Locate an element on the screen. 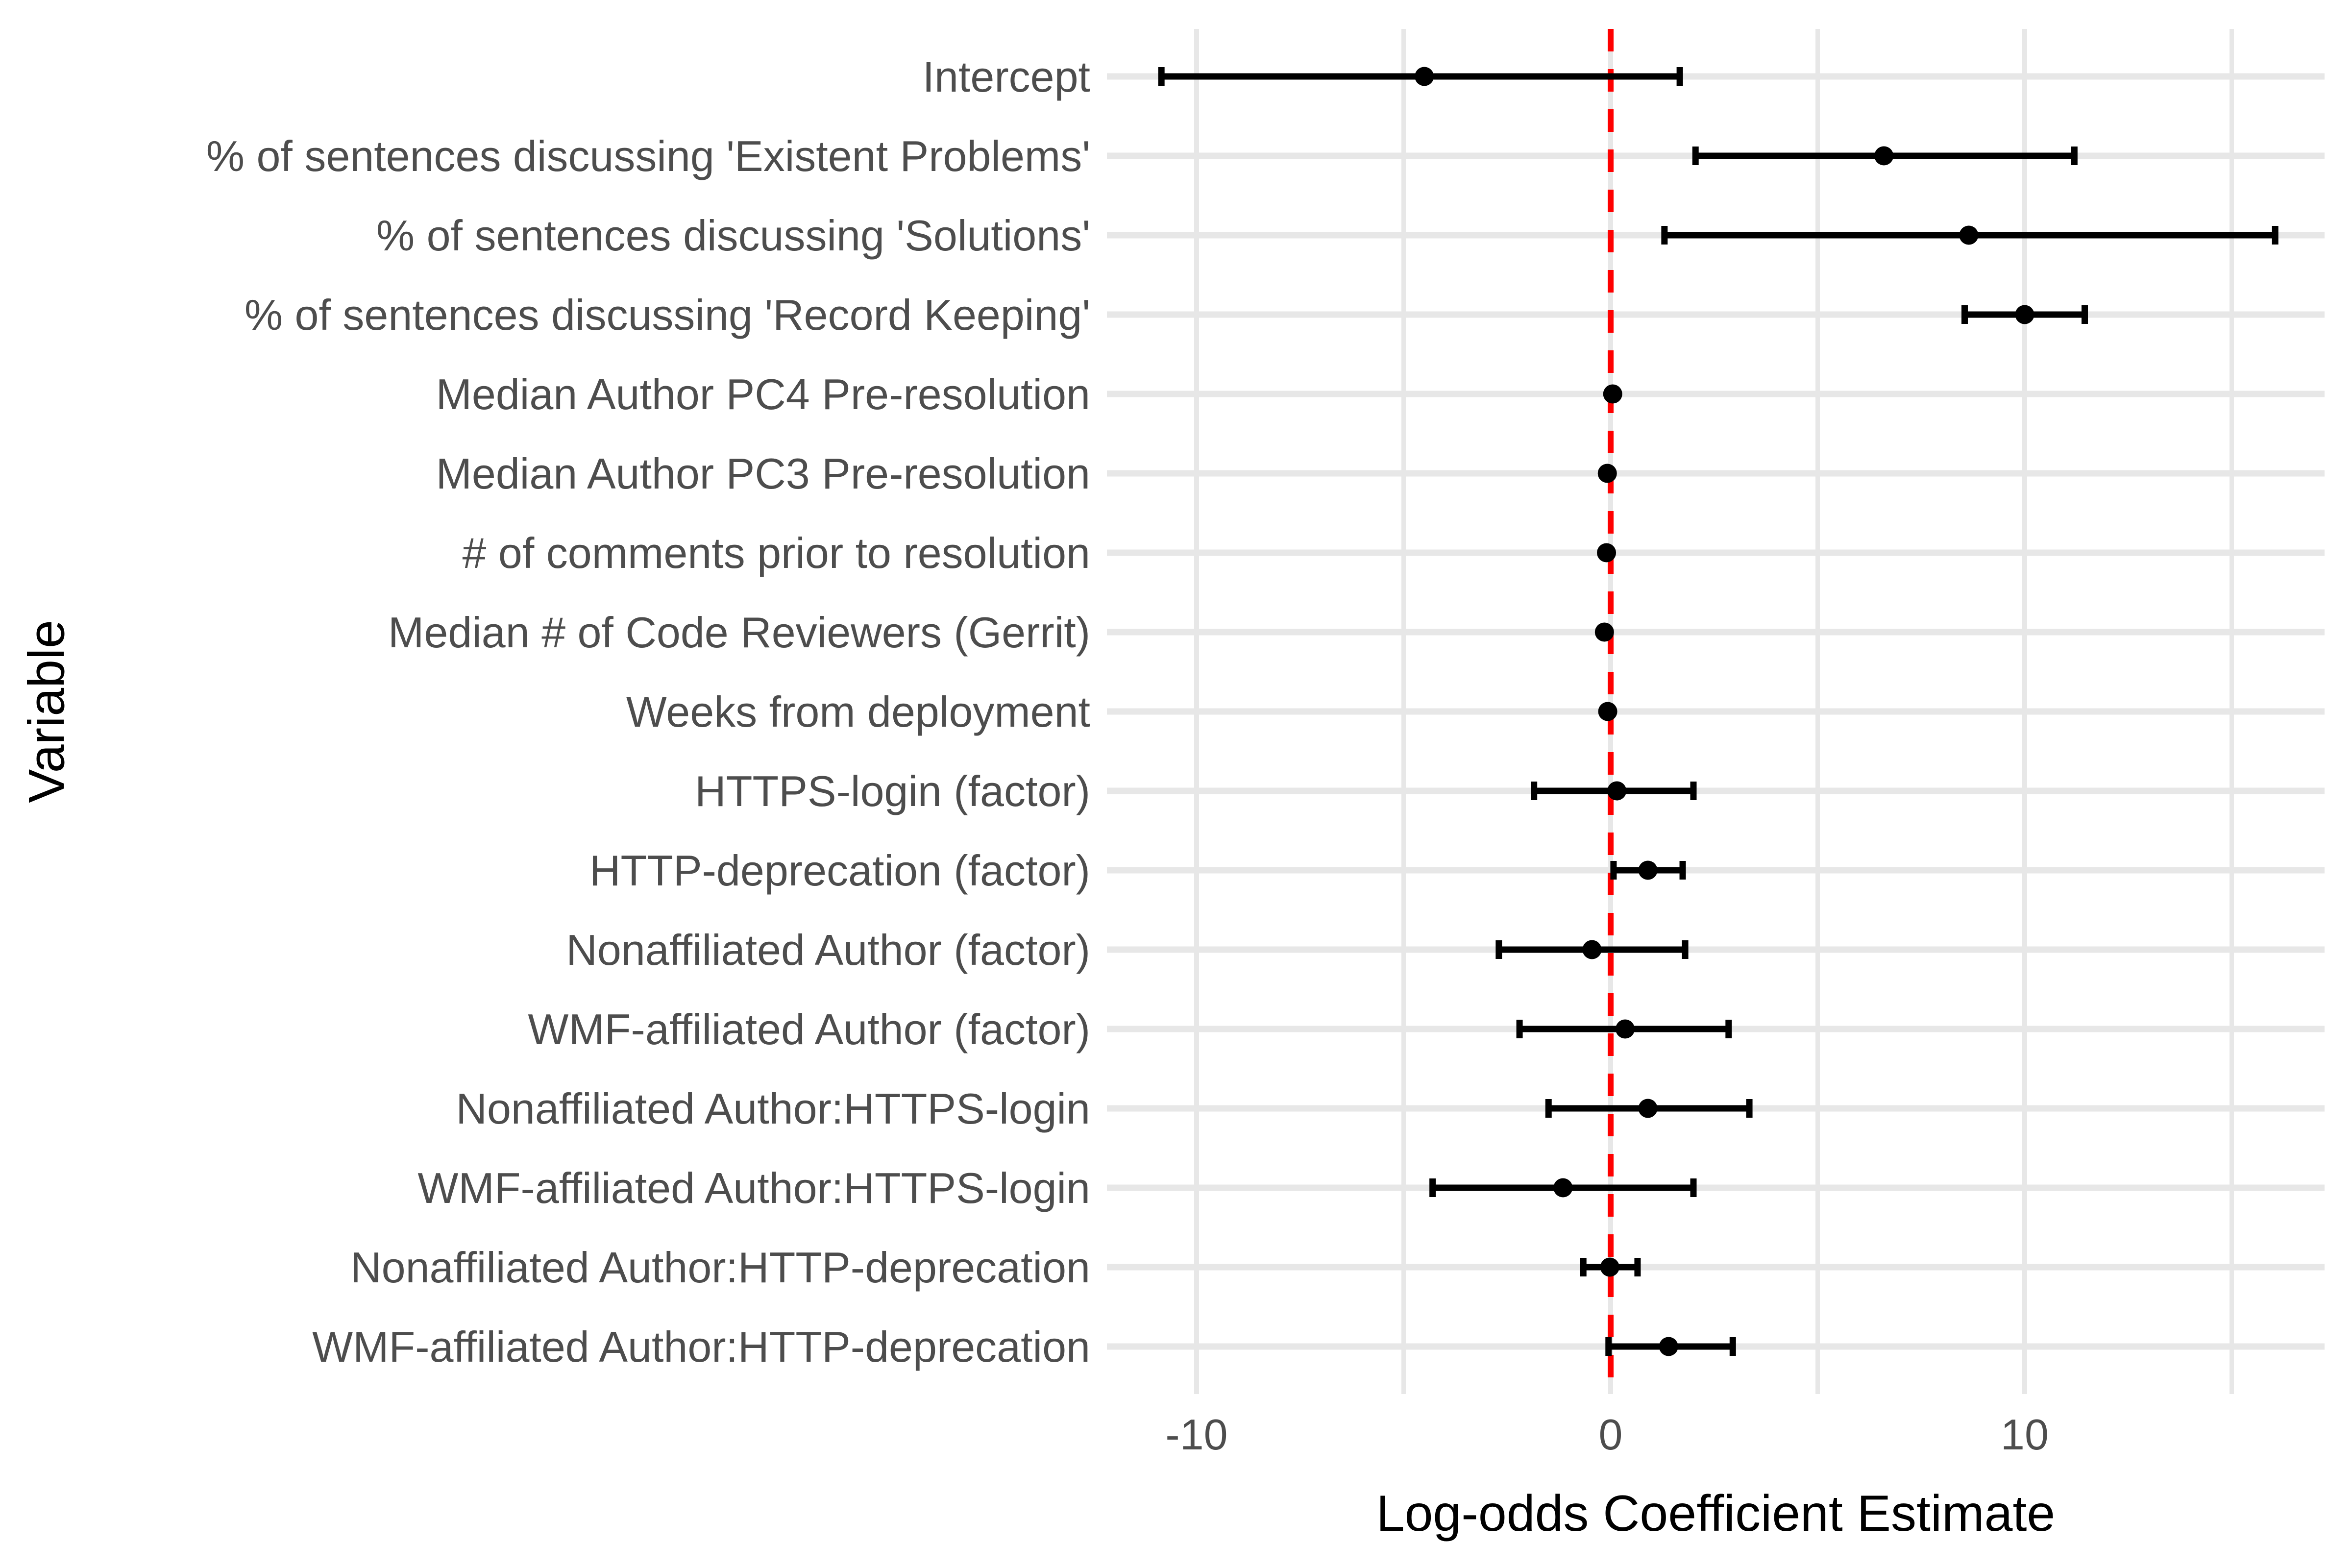 This screenshot has height=1568, width=2352. x-tick-label: 10 is located at coordinates (2025, 1434).